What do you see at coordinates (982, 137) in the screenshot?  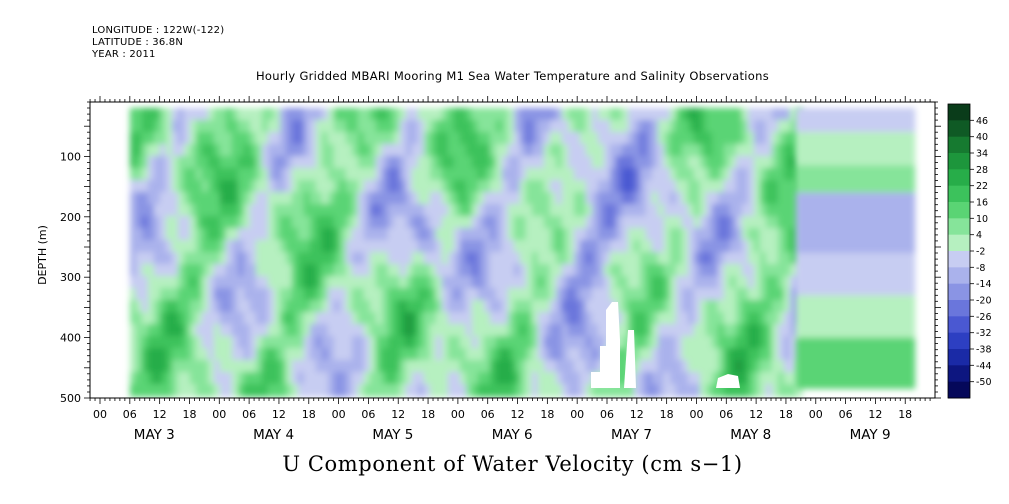 I see `colorbar-label: 40` at bounding box center [982, 137].